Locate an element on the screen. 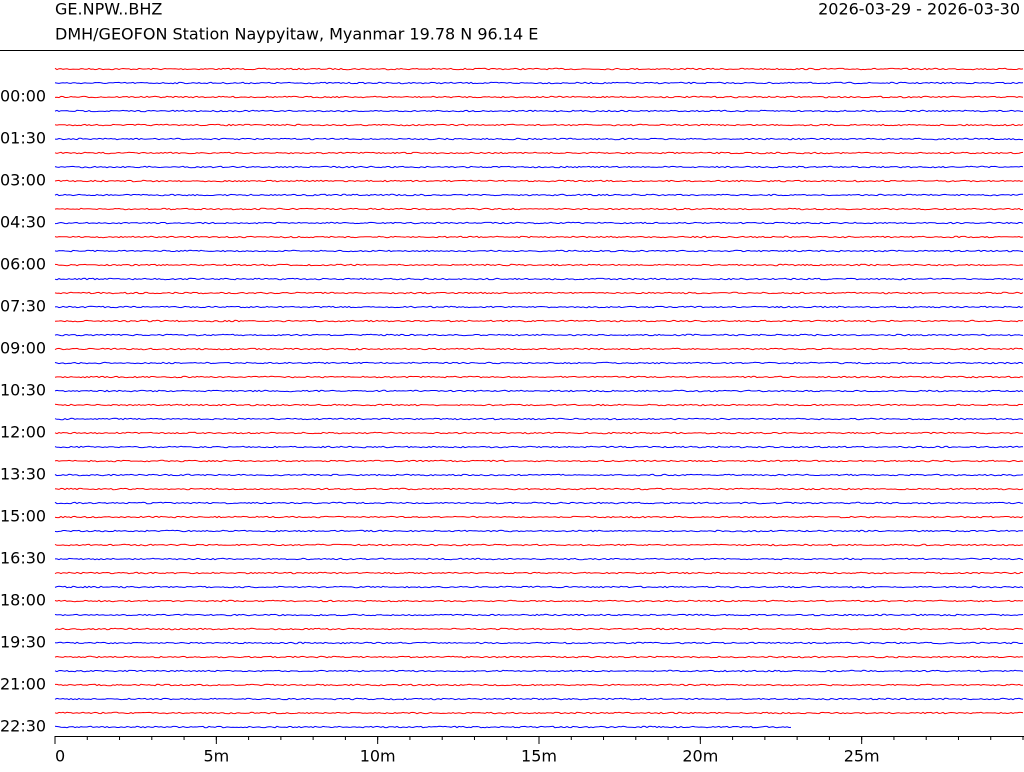 The width and height of the screenshot is (1024, 772). row-time-label: 10:30 is located at coordinates (23, 390).